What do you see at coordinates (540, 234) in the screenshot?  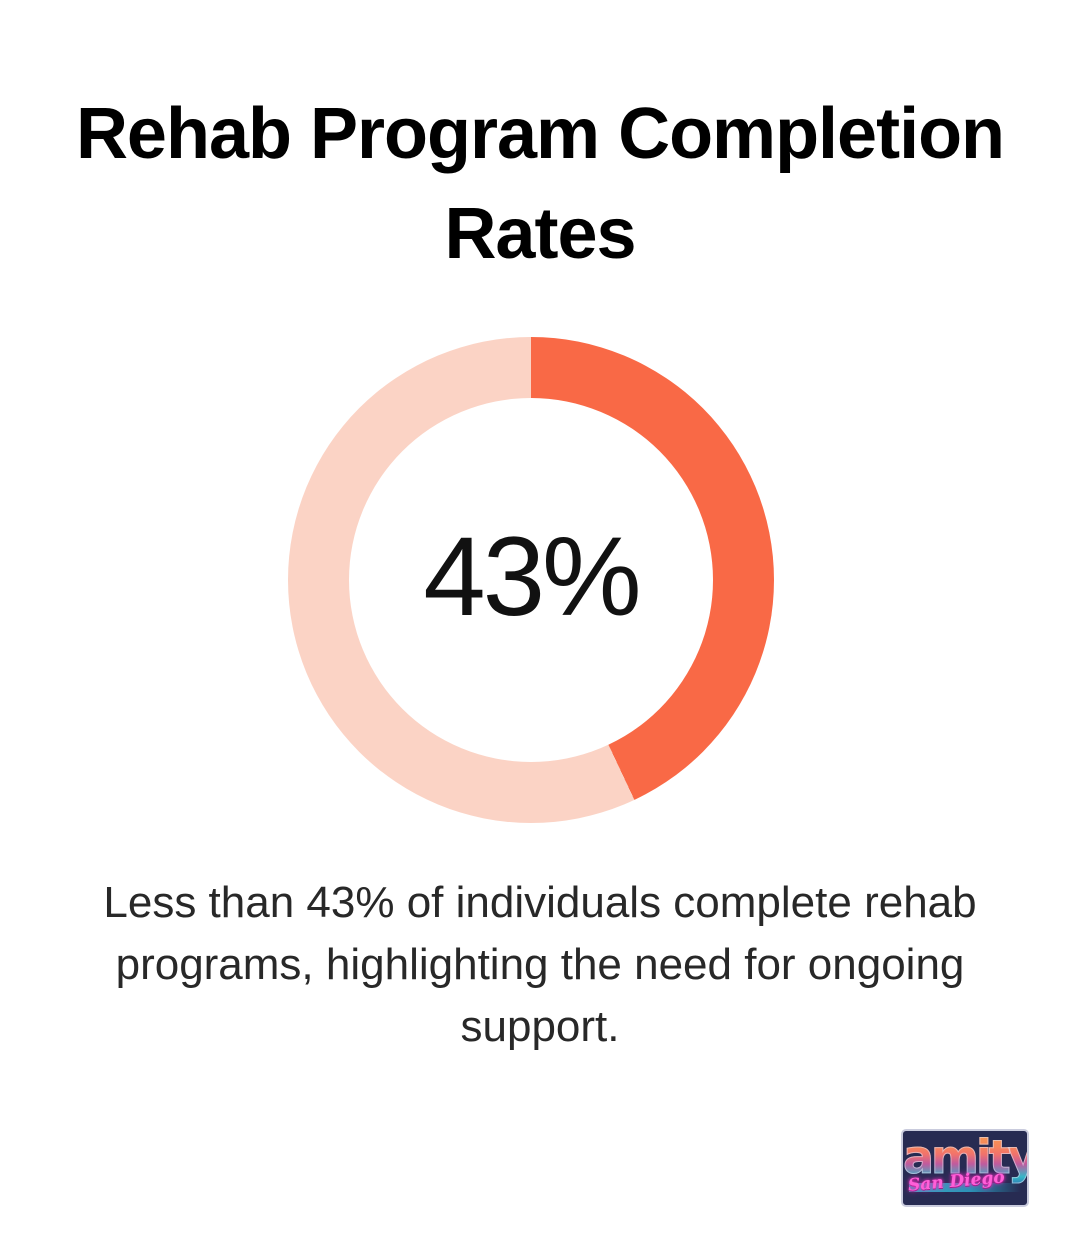 I see `page-title-line-2: Rates` at bounding box center [540, 234].